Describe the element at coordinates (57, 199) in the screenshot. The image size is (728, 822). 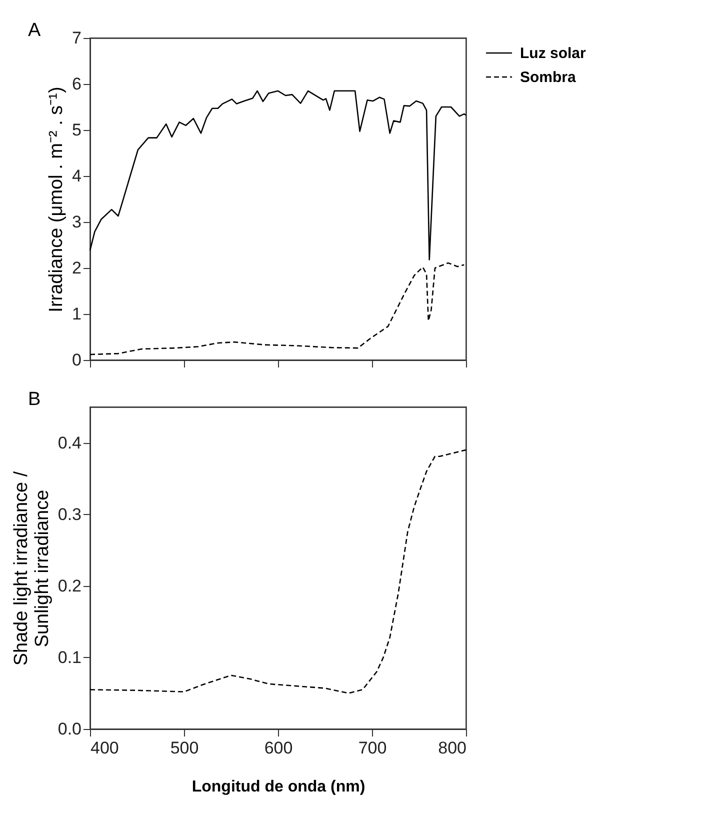
I see `y-axis-title: Irradiance (μmol . m⁻² . s⁻¹)` at that location.